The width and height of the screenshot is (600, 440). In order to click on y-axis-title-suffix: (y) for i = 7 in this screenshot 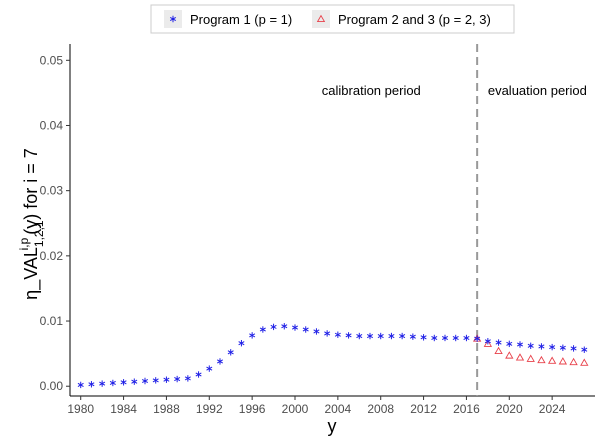, I will do `click(31, 191)`.